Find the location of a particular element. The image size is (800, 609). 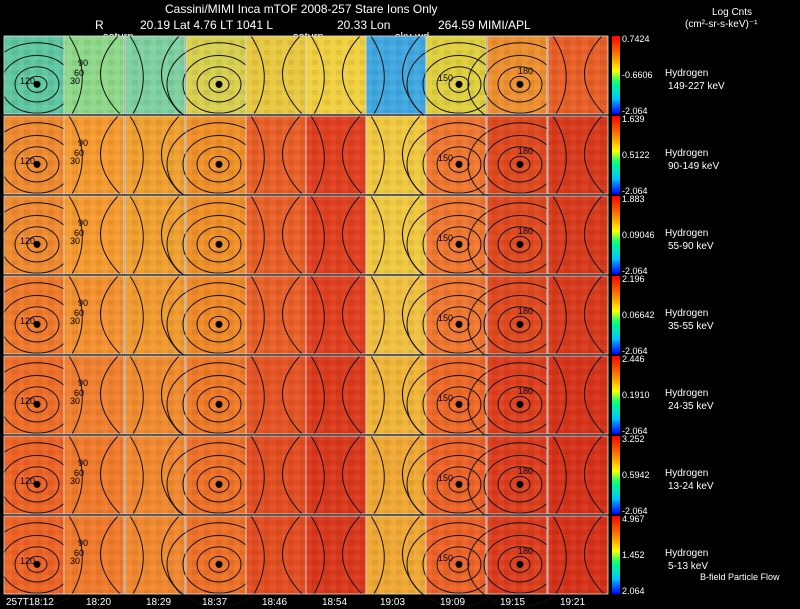

time-tick-label: 18:37 is located at coordinates (215, 602).